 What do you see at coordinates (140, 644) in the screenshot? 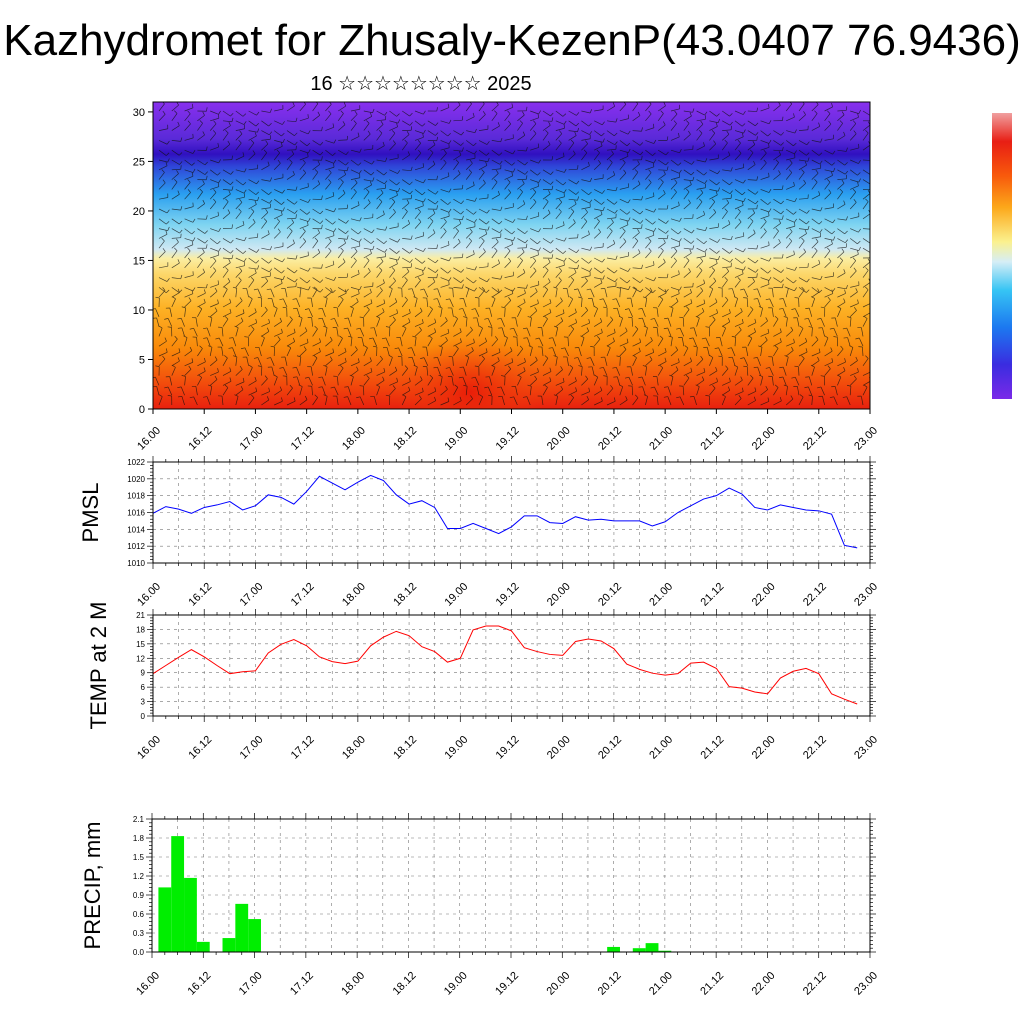
I see `temp-ytick-label: 15` at bounding box center [140, 644].